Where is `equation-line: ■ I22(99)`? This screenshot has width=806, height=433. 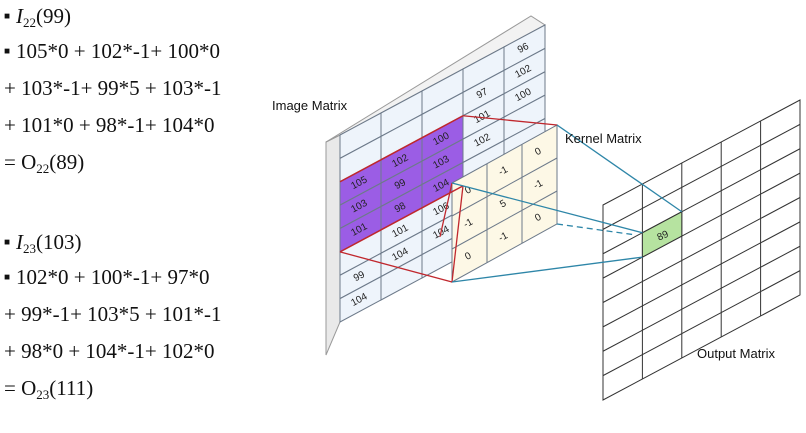
equation-line: ■ I22(99) is located at coordinates (37, 16).